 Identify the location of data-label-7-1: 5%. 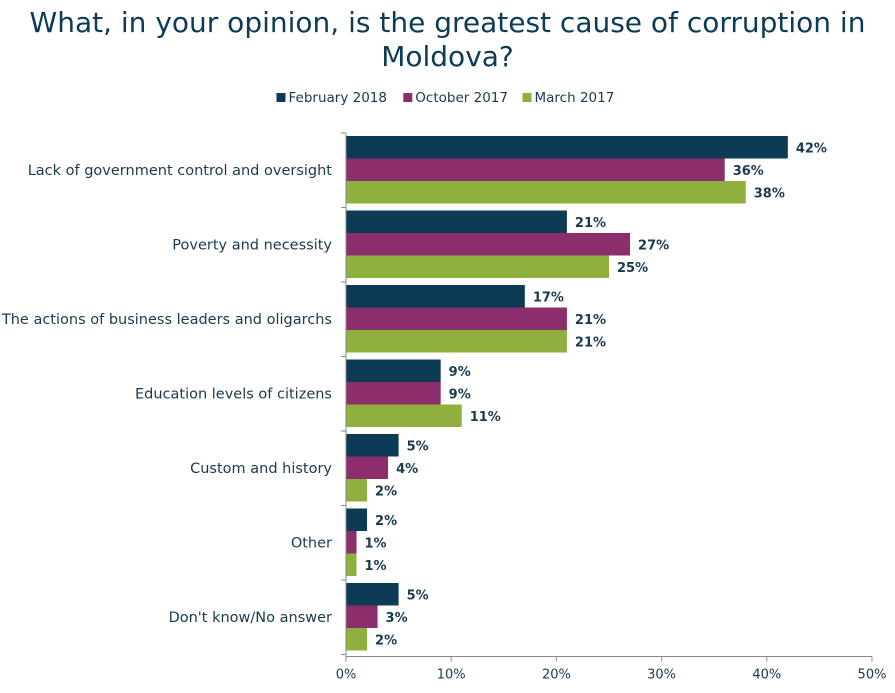
(418, 595).